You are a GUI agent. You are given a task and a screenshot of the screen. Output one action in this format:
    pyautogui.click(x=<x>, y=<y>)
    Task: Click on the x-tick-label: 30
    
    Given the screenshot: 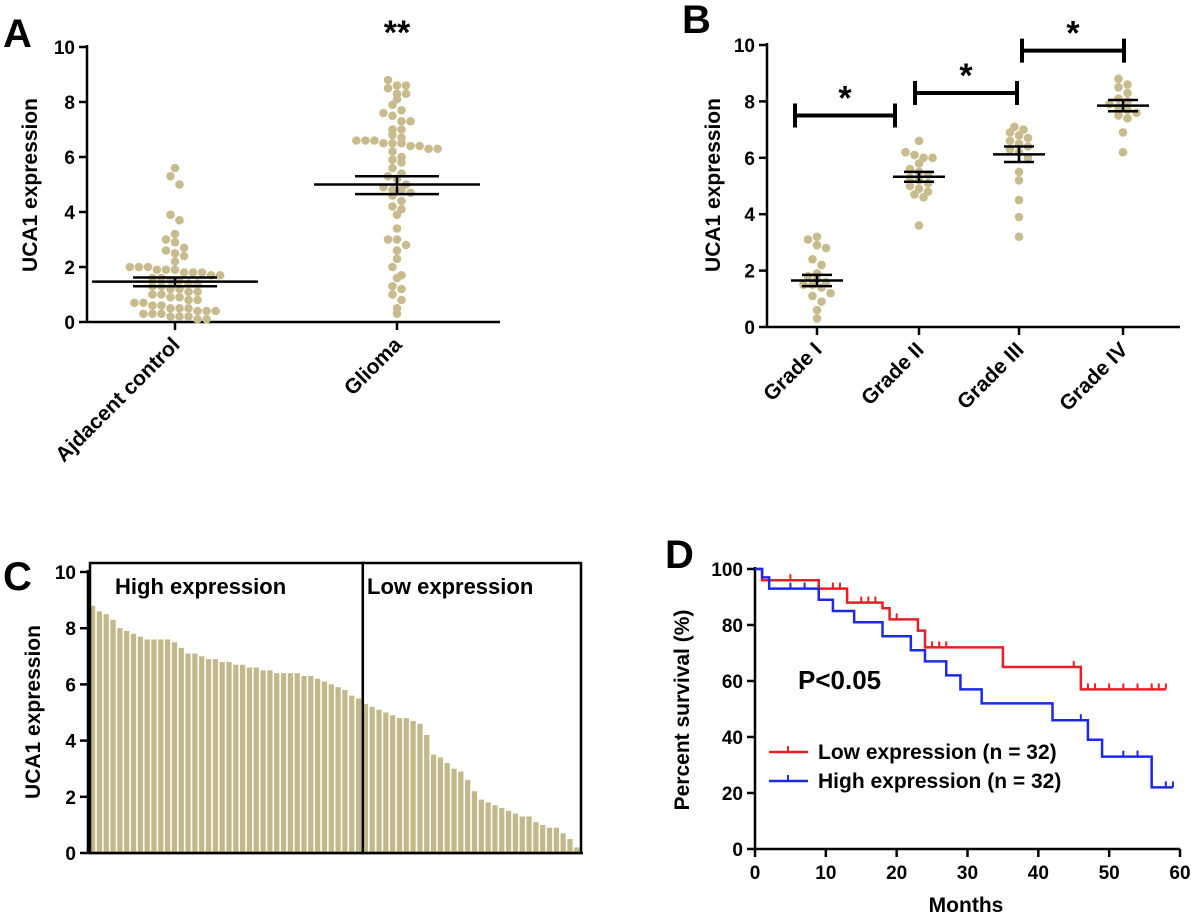 What is the action you would take?
    pyautogui.click(x=967, y=873)
    